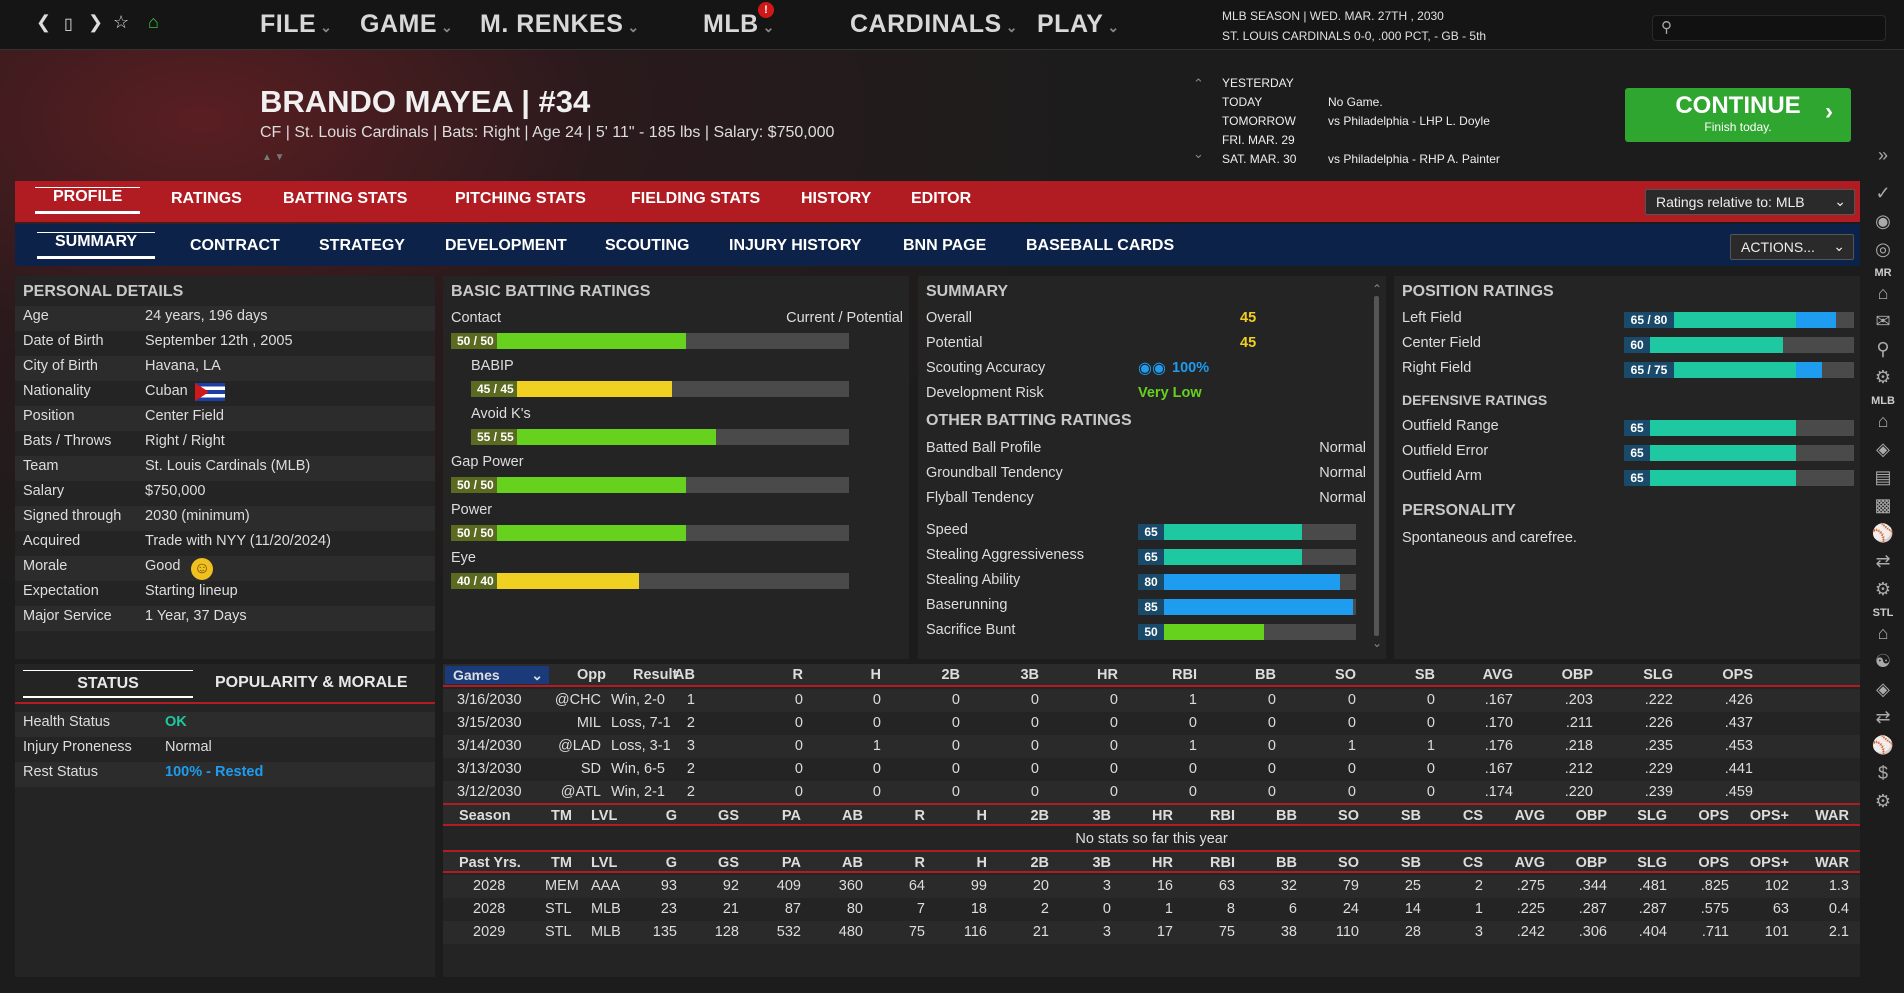  I want to click on collapse-icon: », so click(1882, 155).